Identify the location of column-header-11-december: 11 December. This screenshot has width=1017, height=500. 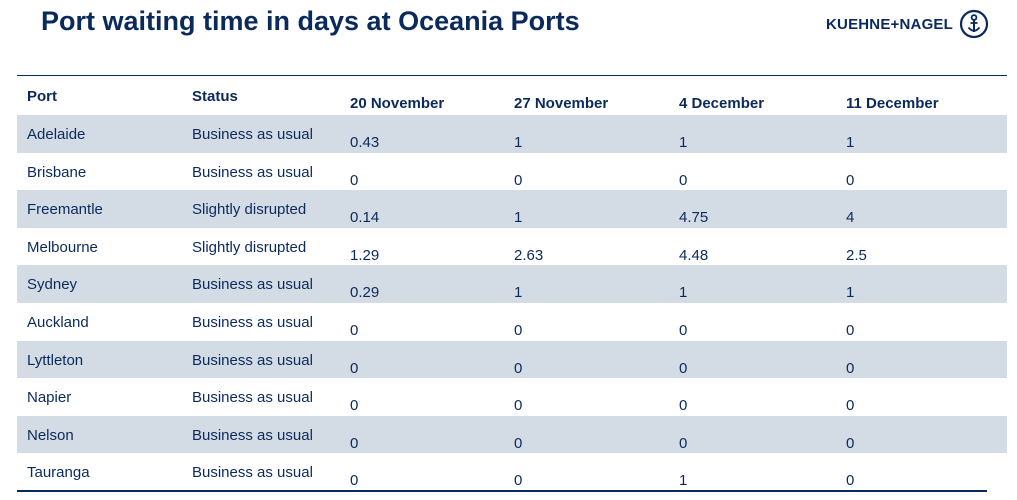
(892, 103).